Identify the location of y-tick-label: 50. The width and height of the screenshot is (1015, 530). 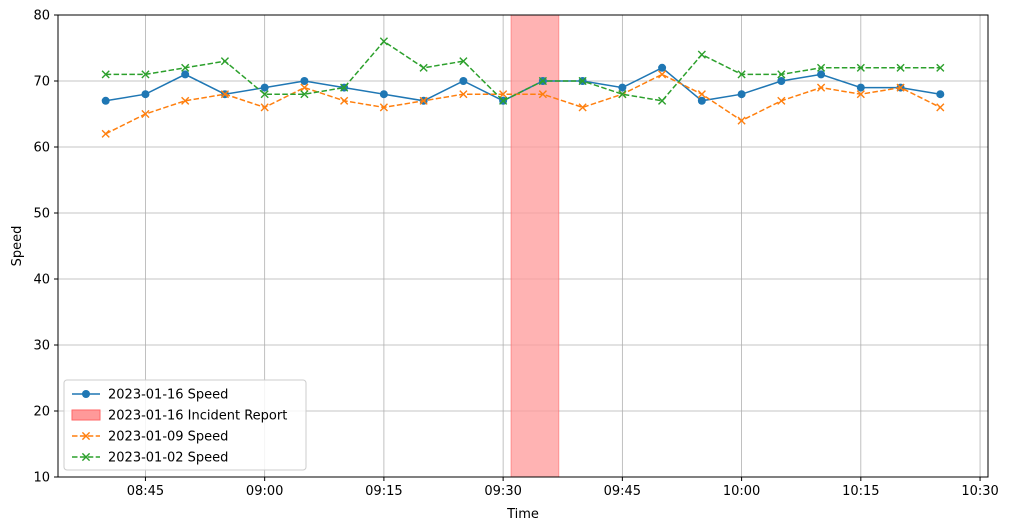
(41, 214).